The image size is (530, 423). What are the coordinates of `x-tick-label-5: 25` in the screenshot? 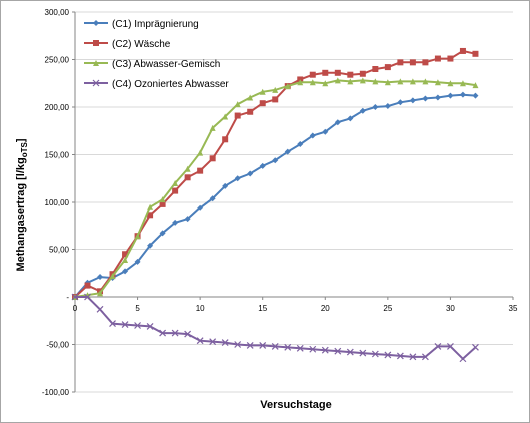 It's located at (387, 308).